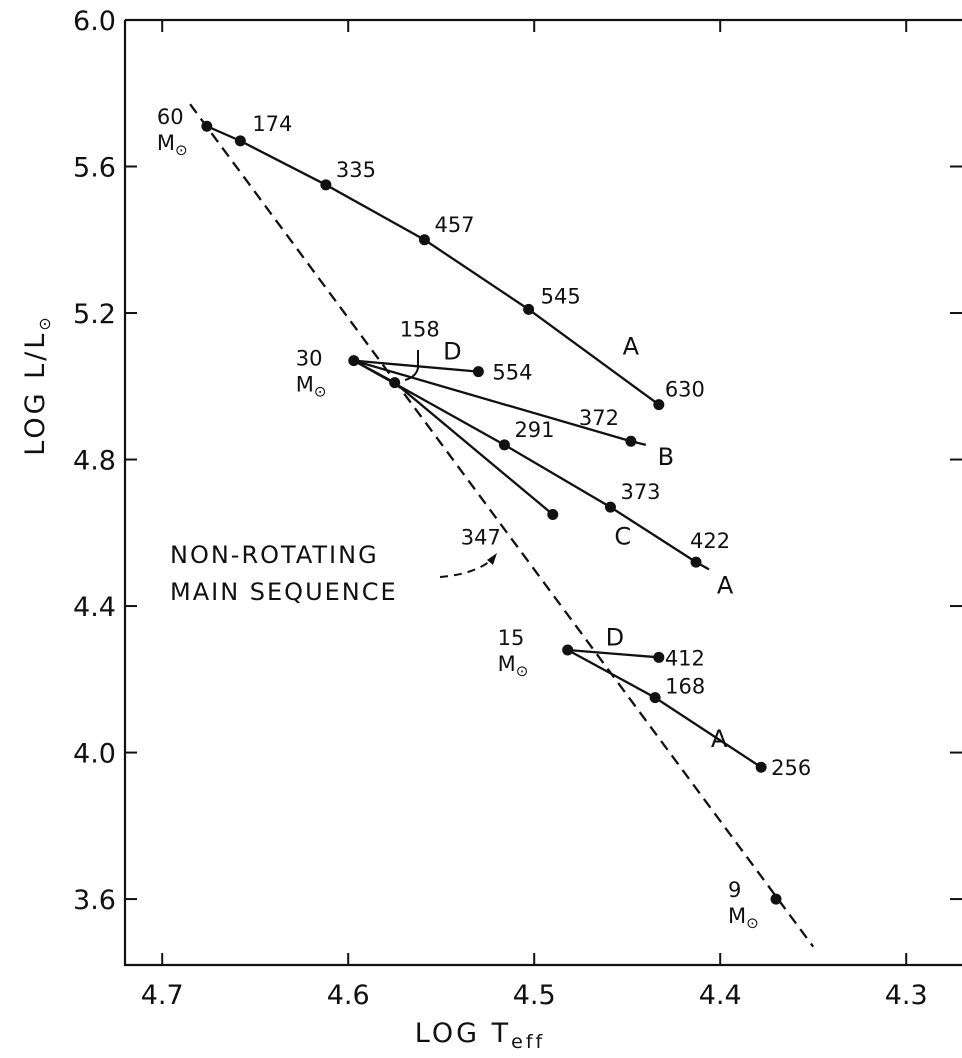  I want to click on point-label: 373, so click(640, 492).